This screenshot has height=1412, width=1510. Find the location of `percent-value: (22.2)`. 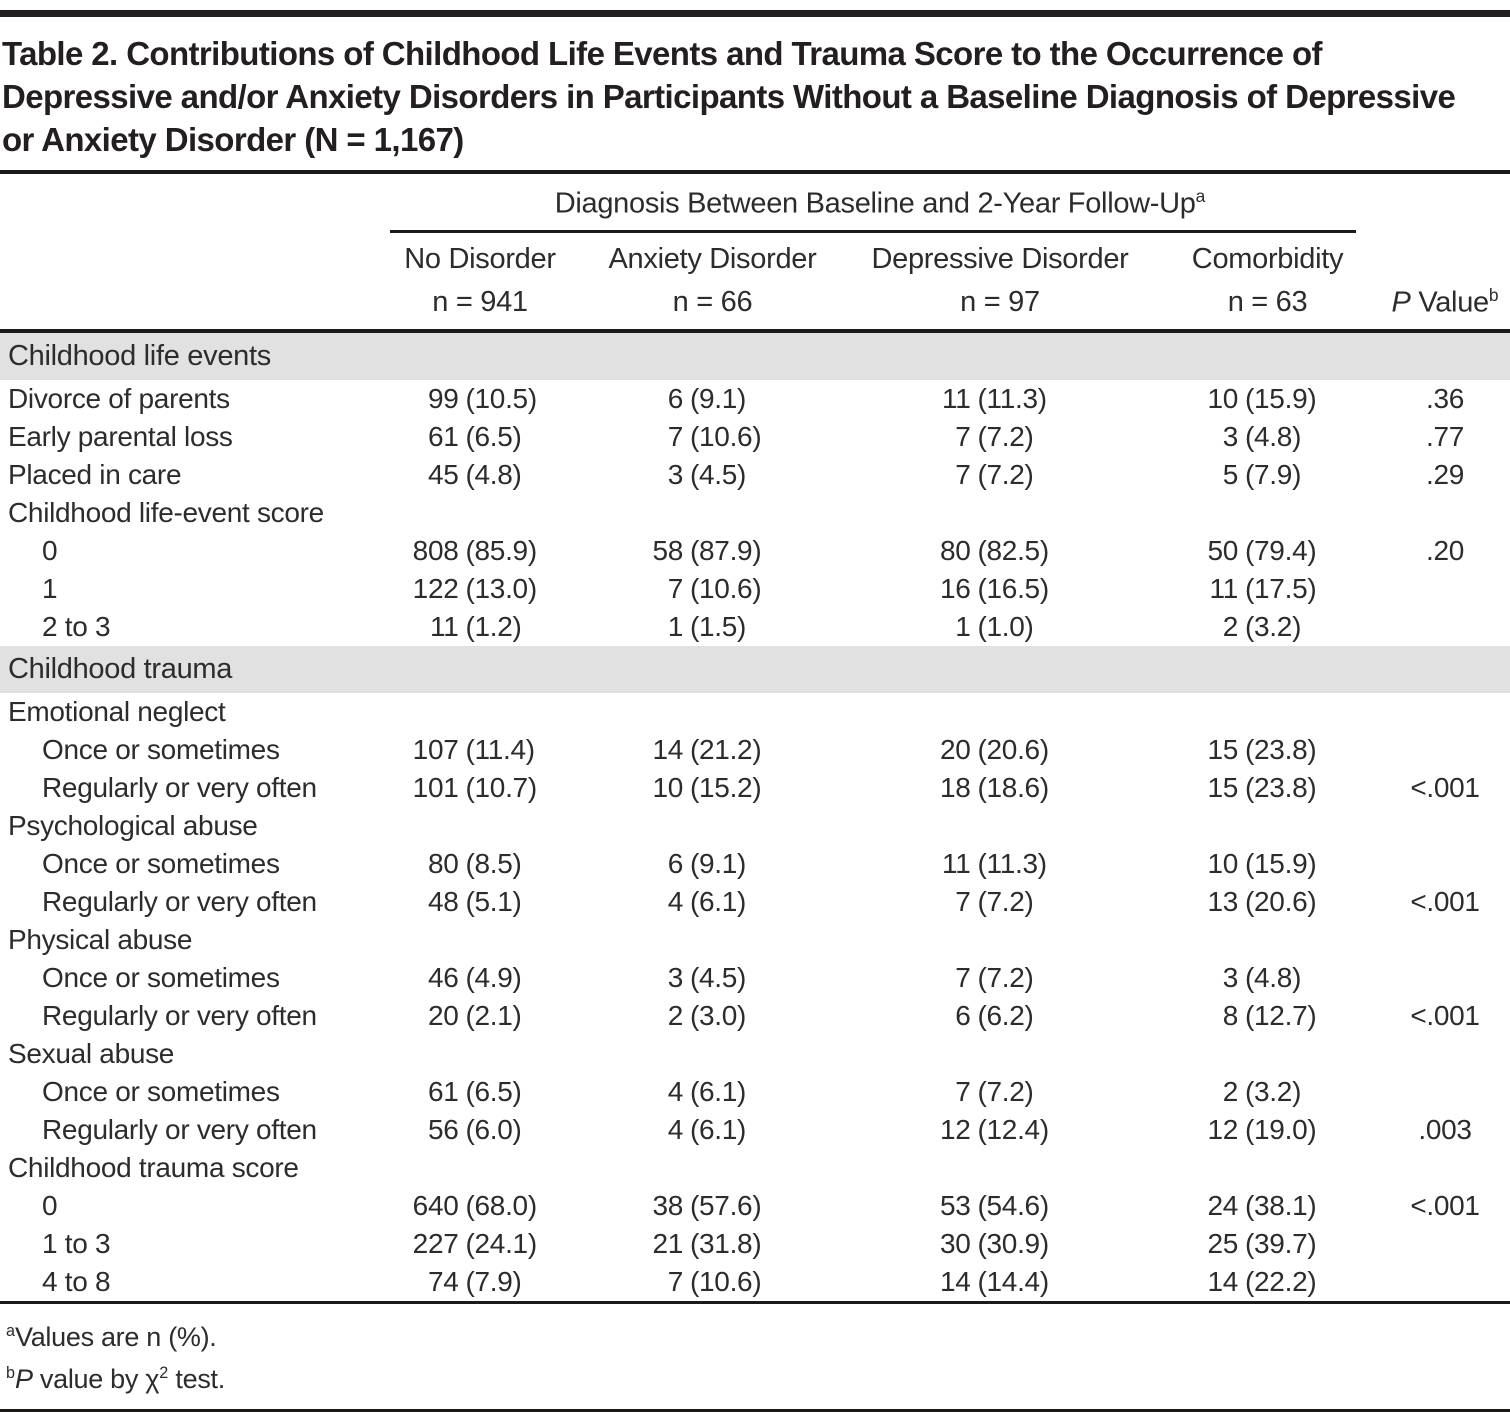

percent-value: (22.2) is located at coordinates (1281, 1282).